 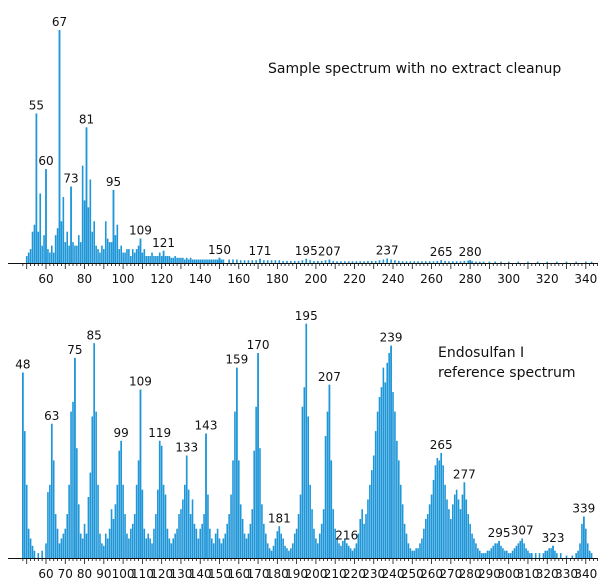 I want to click on bottom-peak-label: 85, so click(x=94, y=335).